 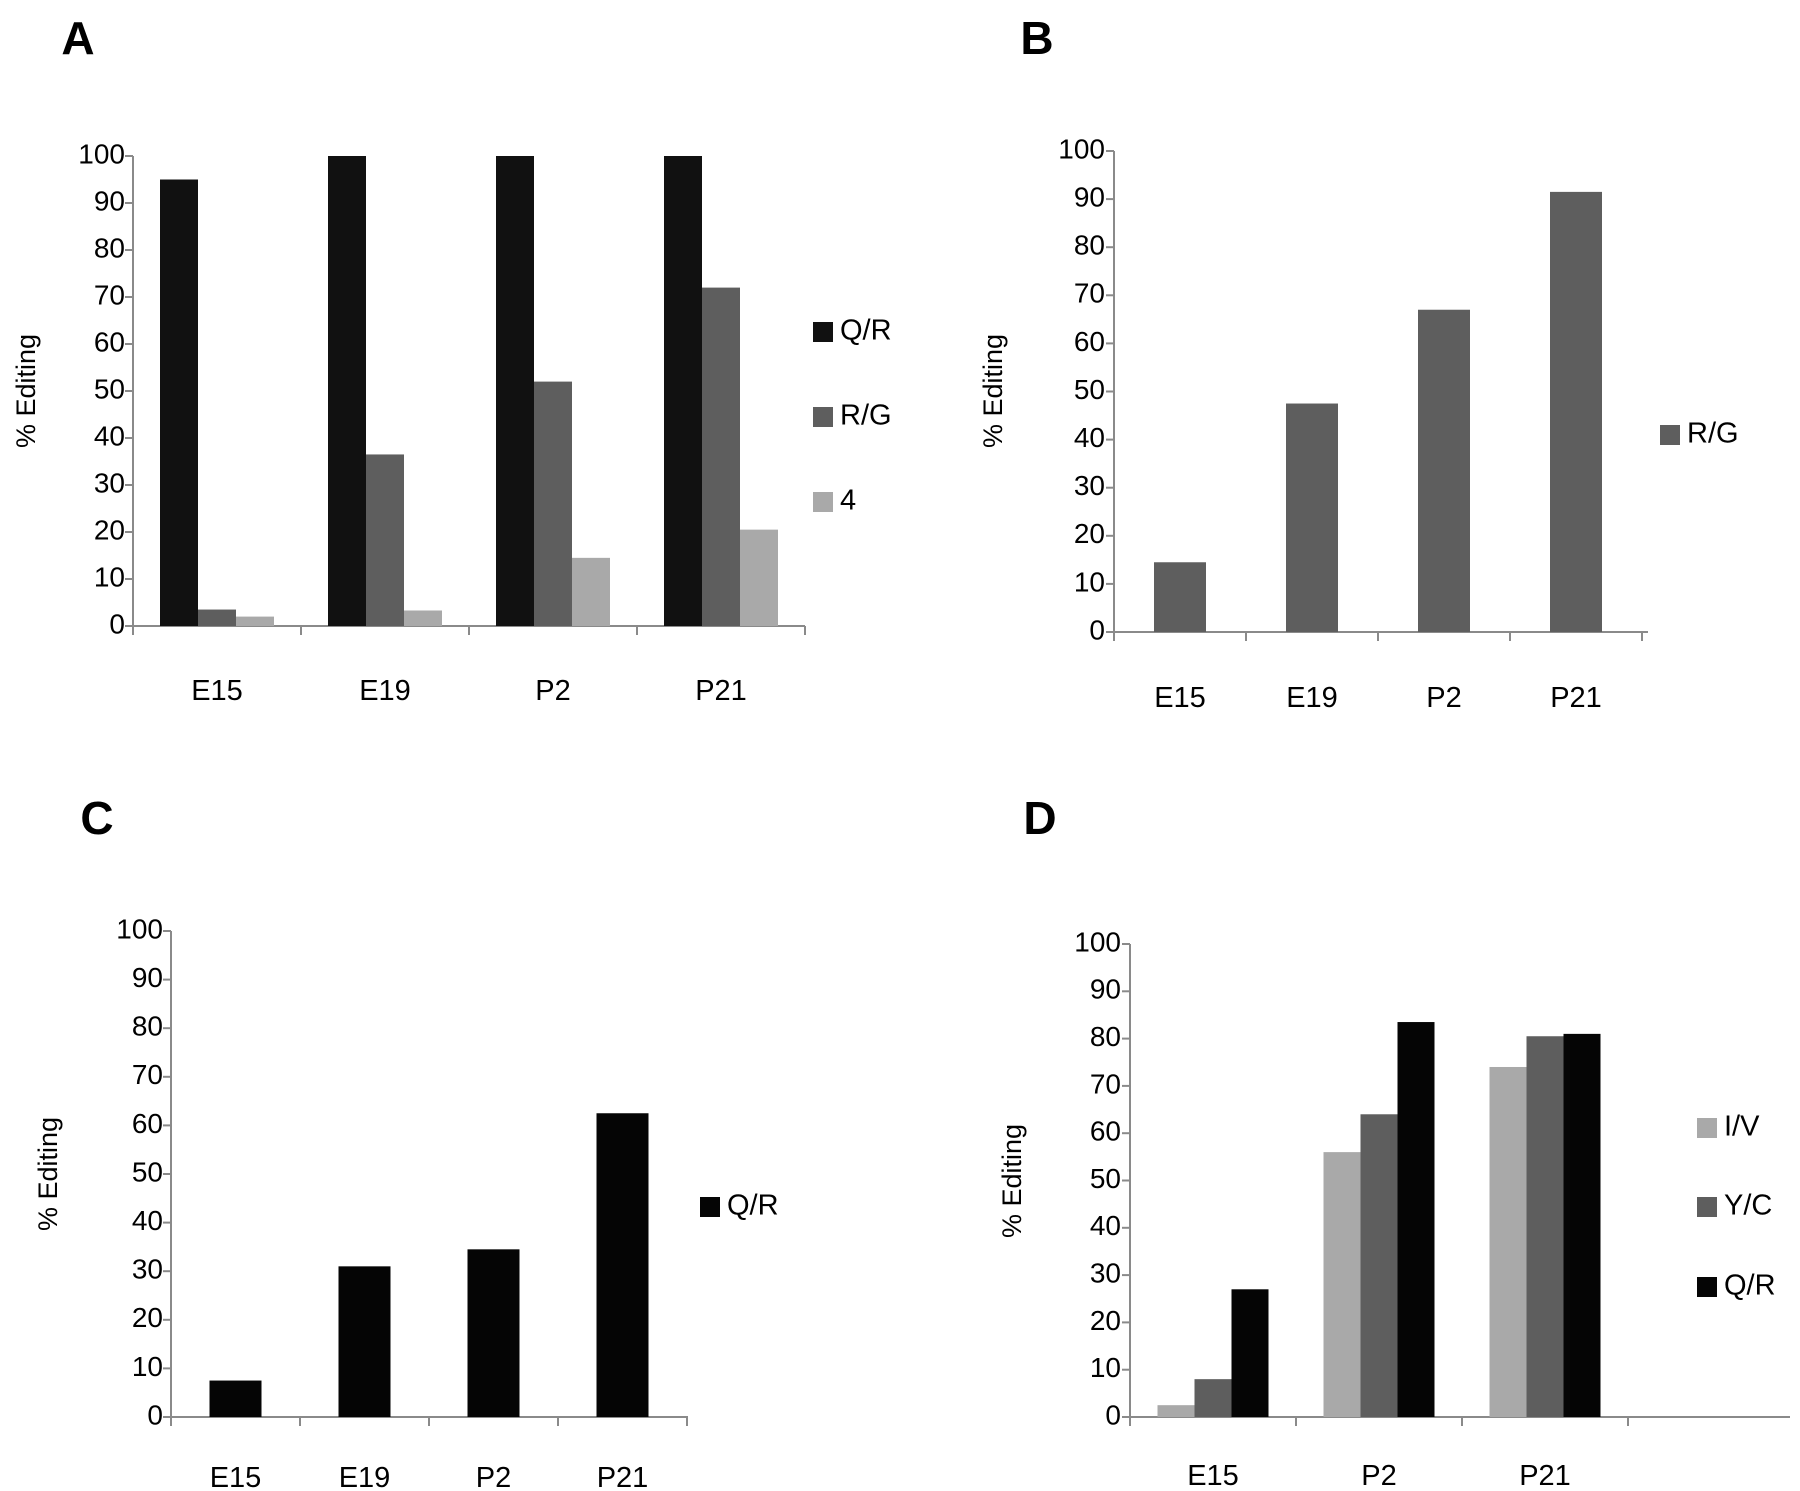 What do you see at coordinates (217, 691) in the screenshot?
I see `panel-a-x-tick-label: E15` at bounding box center [217, 691].